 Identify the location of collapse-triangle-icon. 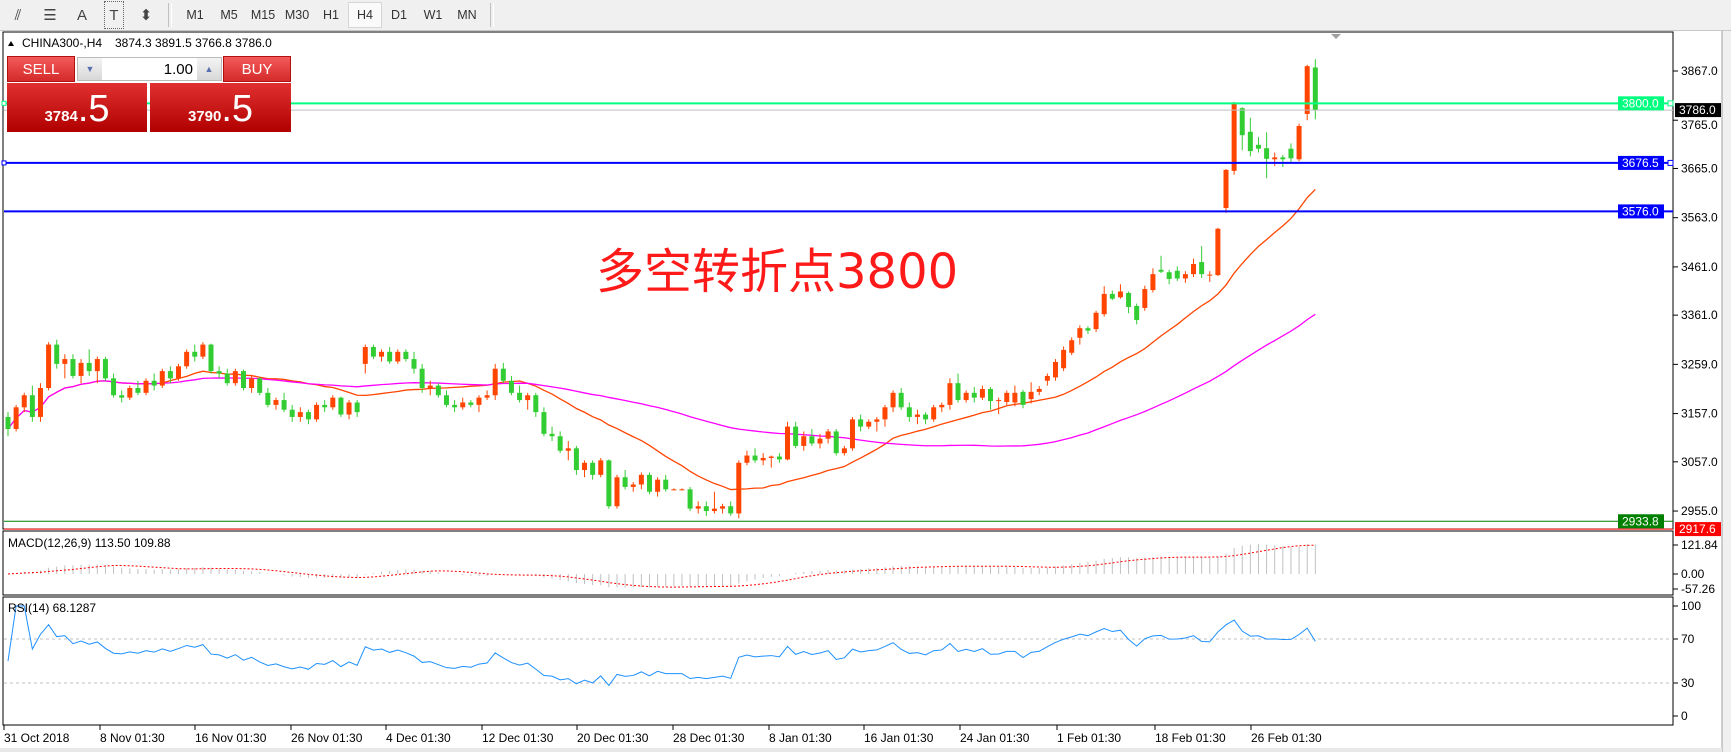
(11, 43).